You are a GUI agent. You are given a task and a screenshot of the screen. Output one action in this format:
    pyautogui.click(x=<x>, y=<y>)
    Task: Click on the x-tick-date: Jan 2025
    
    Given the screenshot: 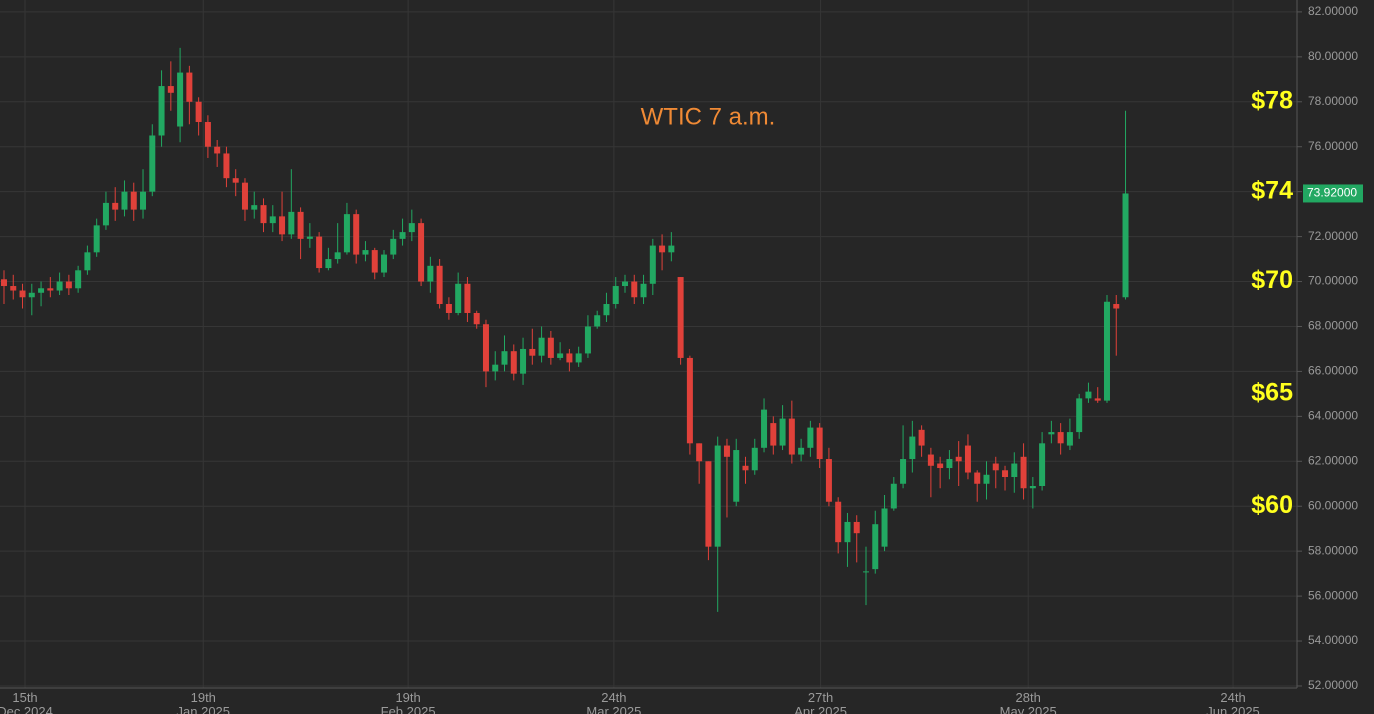 What is the action you would take?
    pyautogui.click(x=204, y=709)
    